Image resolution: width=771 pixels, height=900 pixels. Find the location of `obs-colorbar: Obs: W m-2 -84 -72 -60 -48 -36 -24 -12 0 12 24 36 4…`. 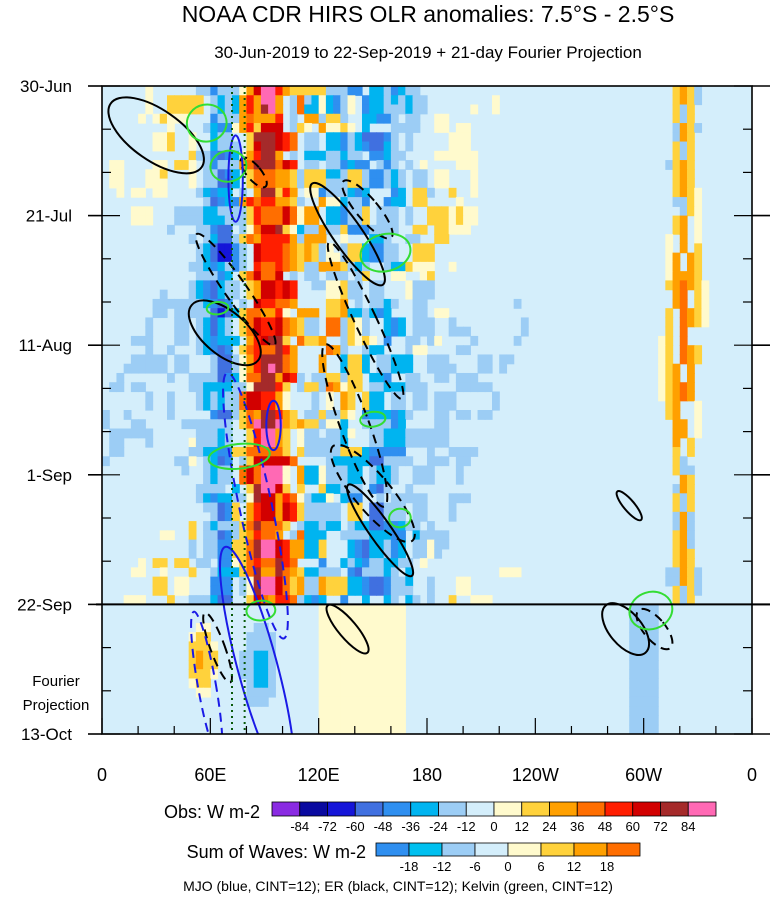

obs-colorbar: Obs: W m-2 -84 -72 -60 -48 -36 -24 -12 0 12 24 36 4… is located at coordinates (440, 817).